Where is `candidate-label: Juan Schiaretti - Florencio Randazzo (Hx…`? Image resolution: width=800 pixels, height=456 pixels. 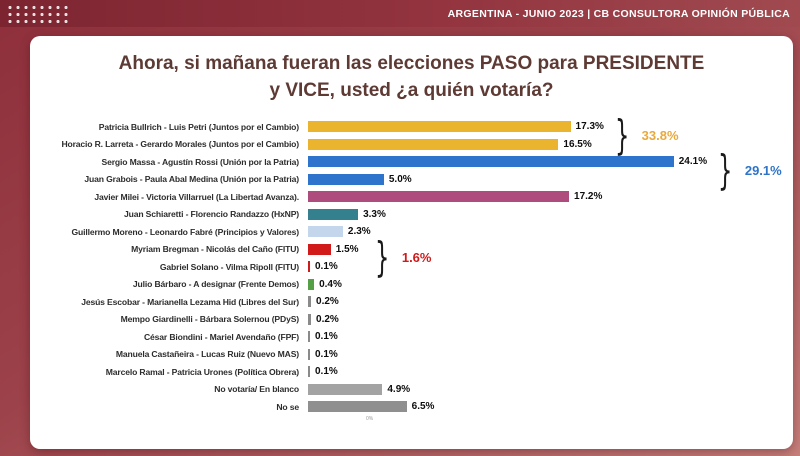
candidate-label: Juan Schiaretti - Florencio Randazzo (Hx… is located at coordinates (211, 214).